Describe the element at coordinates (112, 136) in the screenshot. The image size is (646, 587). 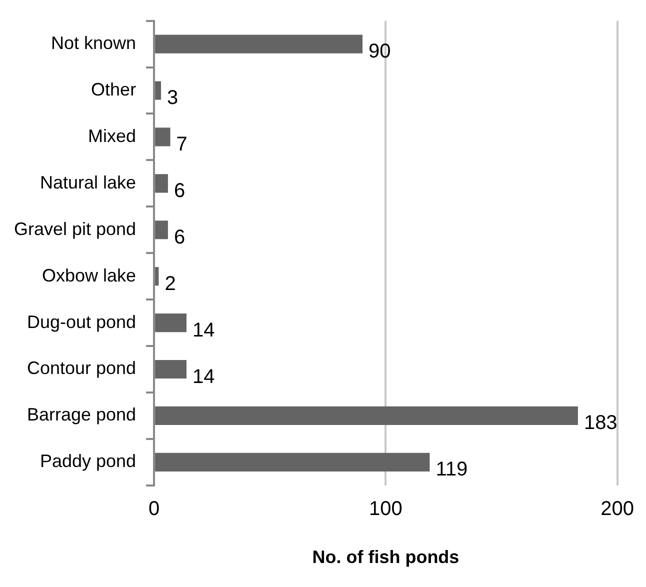
I see `y-tick-label: Mixed` at that location.